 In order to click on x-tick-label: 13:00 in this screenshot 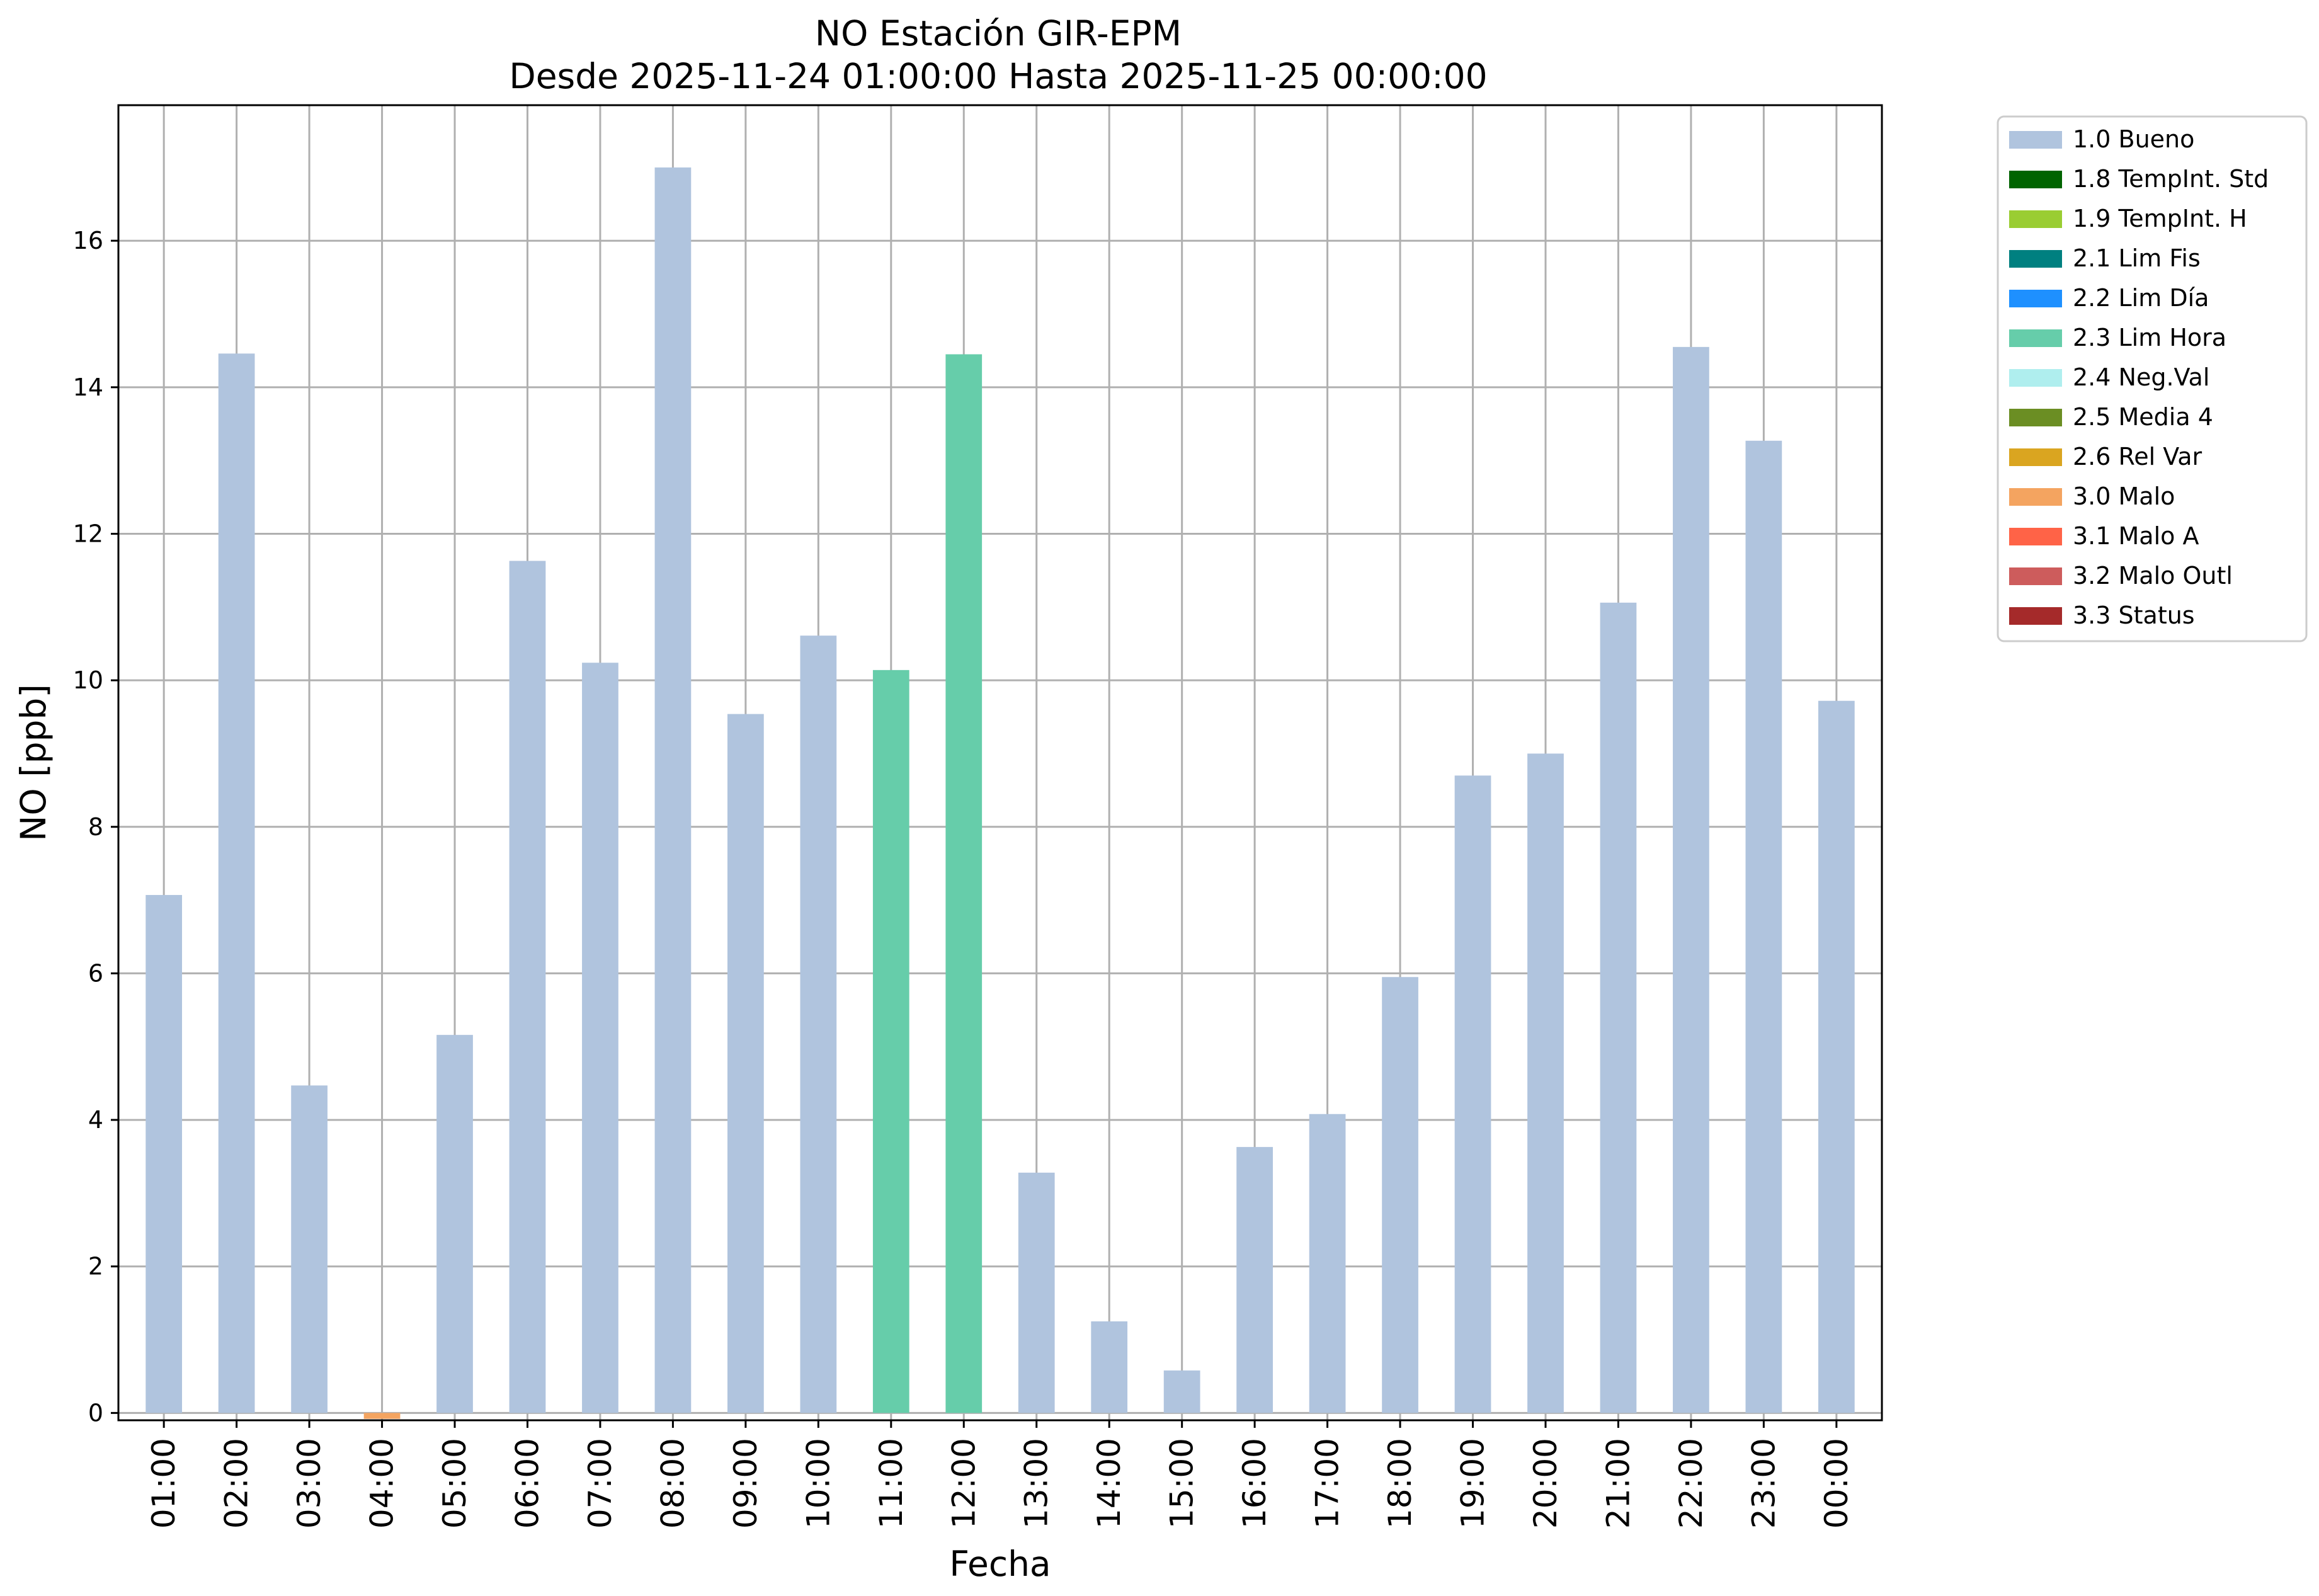, I will do `click(1036, 1483)`.